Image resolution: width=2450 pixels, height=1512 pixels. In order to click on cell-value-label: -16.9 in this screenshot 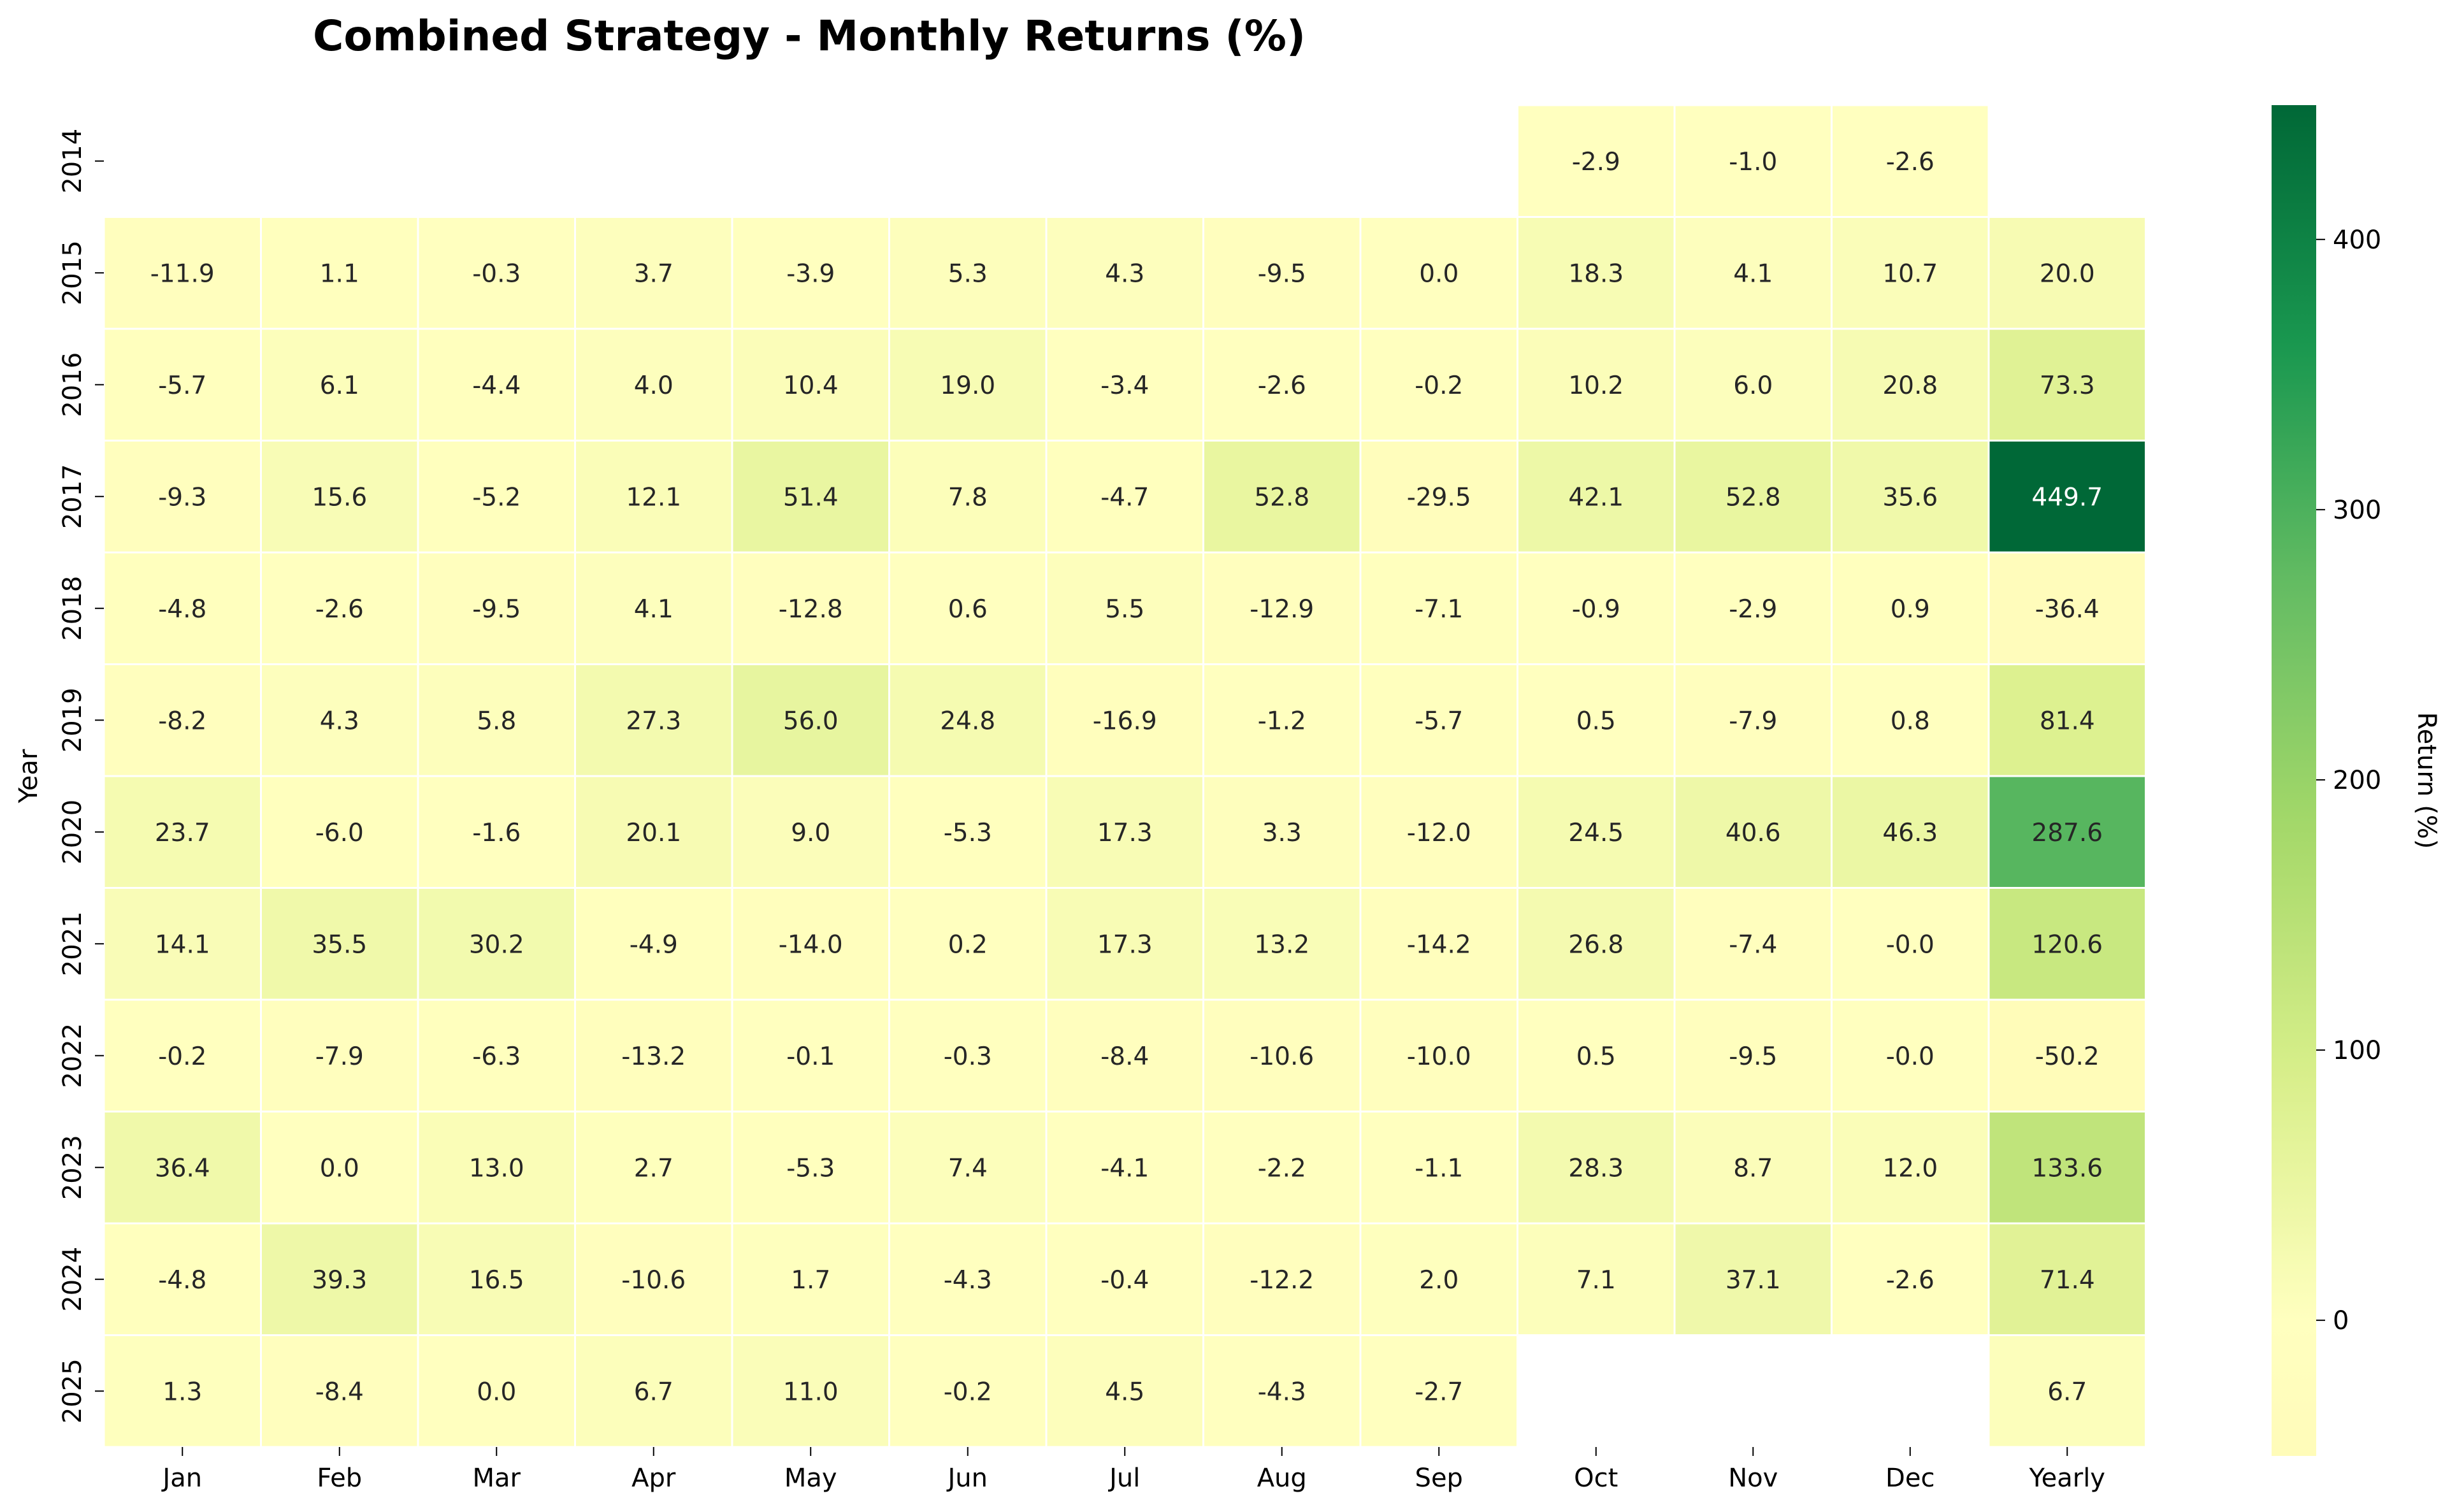, I will do `click(1125, 721)`.